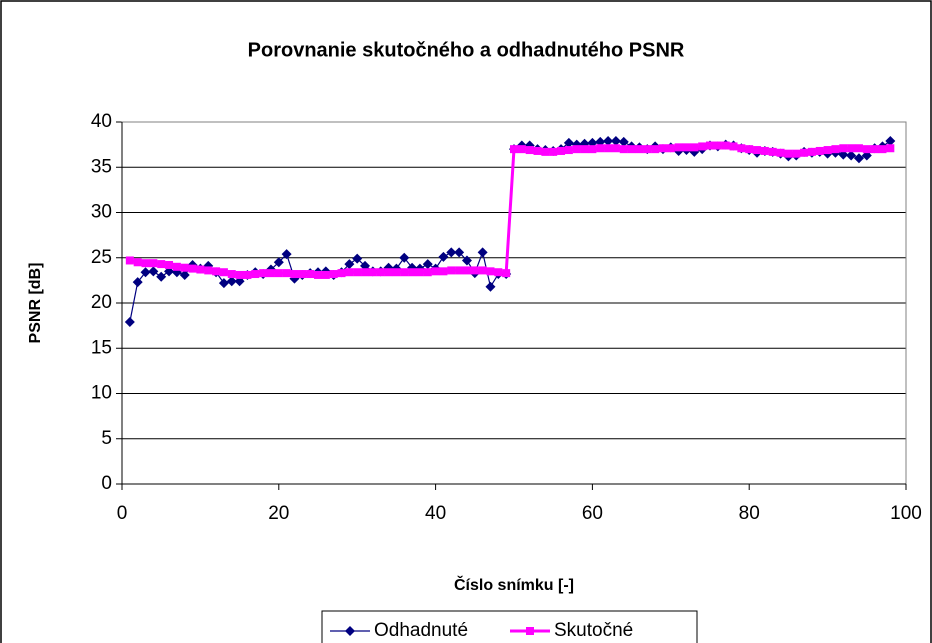 The image size is (932, 643). Describe the element at coordinates (435, 513) in the screenshot. I see `x-tick-label: 40` at that location.